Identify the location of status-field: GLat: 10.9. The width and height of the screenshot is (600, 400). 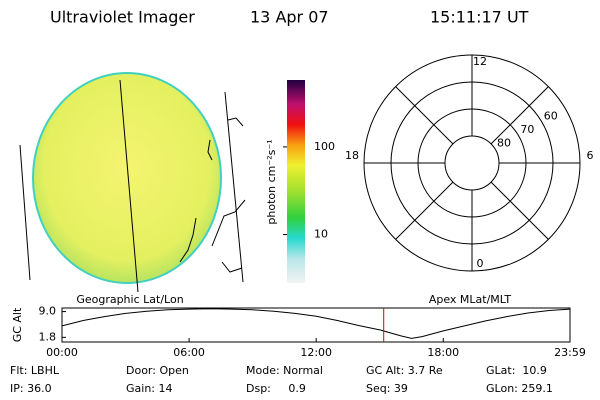
(516, 370).